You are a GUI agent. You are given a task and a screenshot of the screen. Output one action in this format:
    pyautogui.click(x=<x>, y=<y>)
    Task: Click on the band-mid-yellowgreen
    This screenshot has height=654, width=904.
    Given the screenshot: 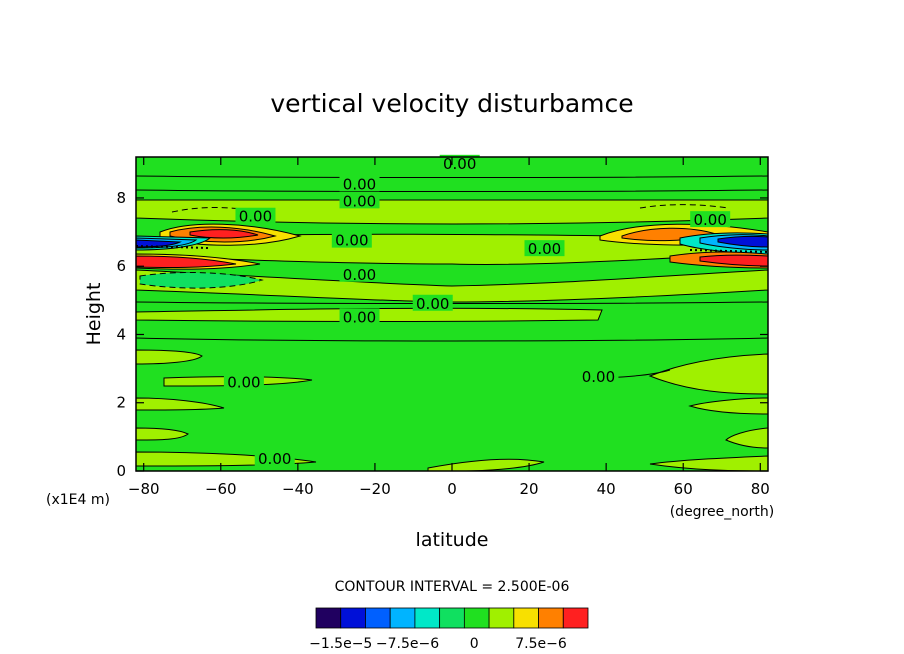 What is the action you would take?
    pyautogui.click(x=452, y=286)
    